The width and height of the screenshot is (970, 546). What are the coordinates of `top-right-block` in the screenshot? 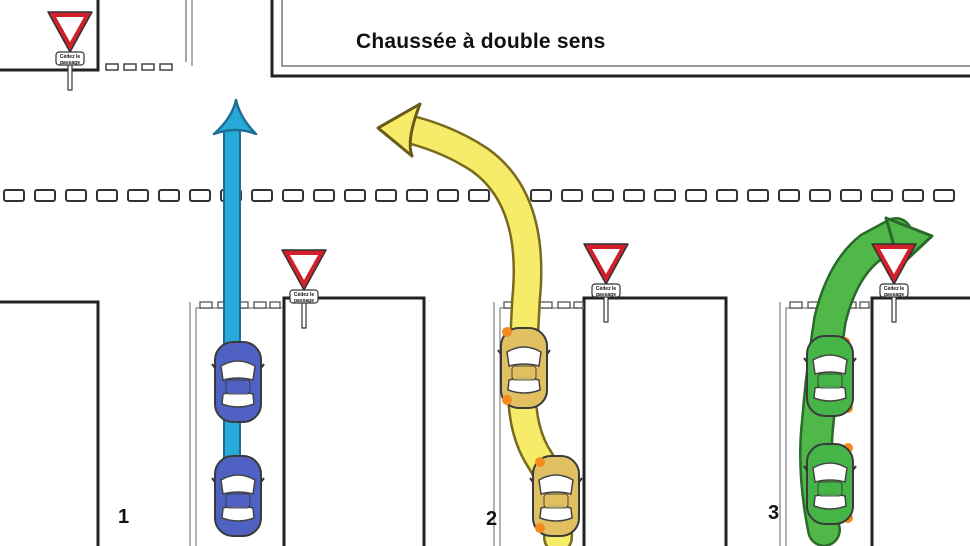 It's located at (620, 39).